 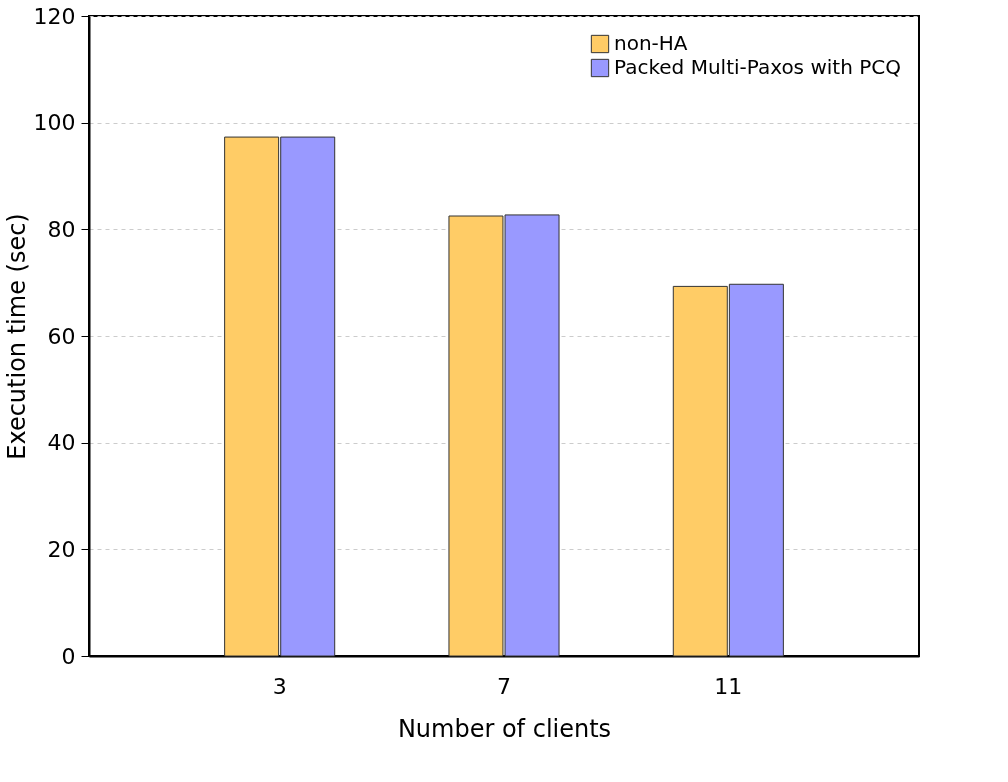 What do you see at coordinates (504, 686) in the screenshot?
I see `x-tick-label: 7` at bounding box center [504, 686].